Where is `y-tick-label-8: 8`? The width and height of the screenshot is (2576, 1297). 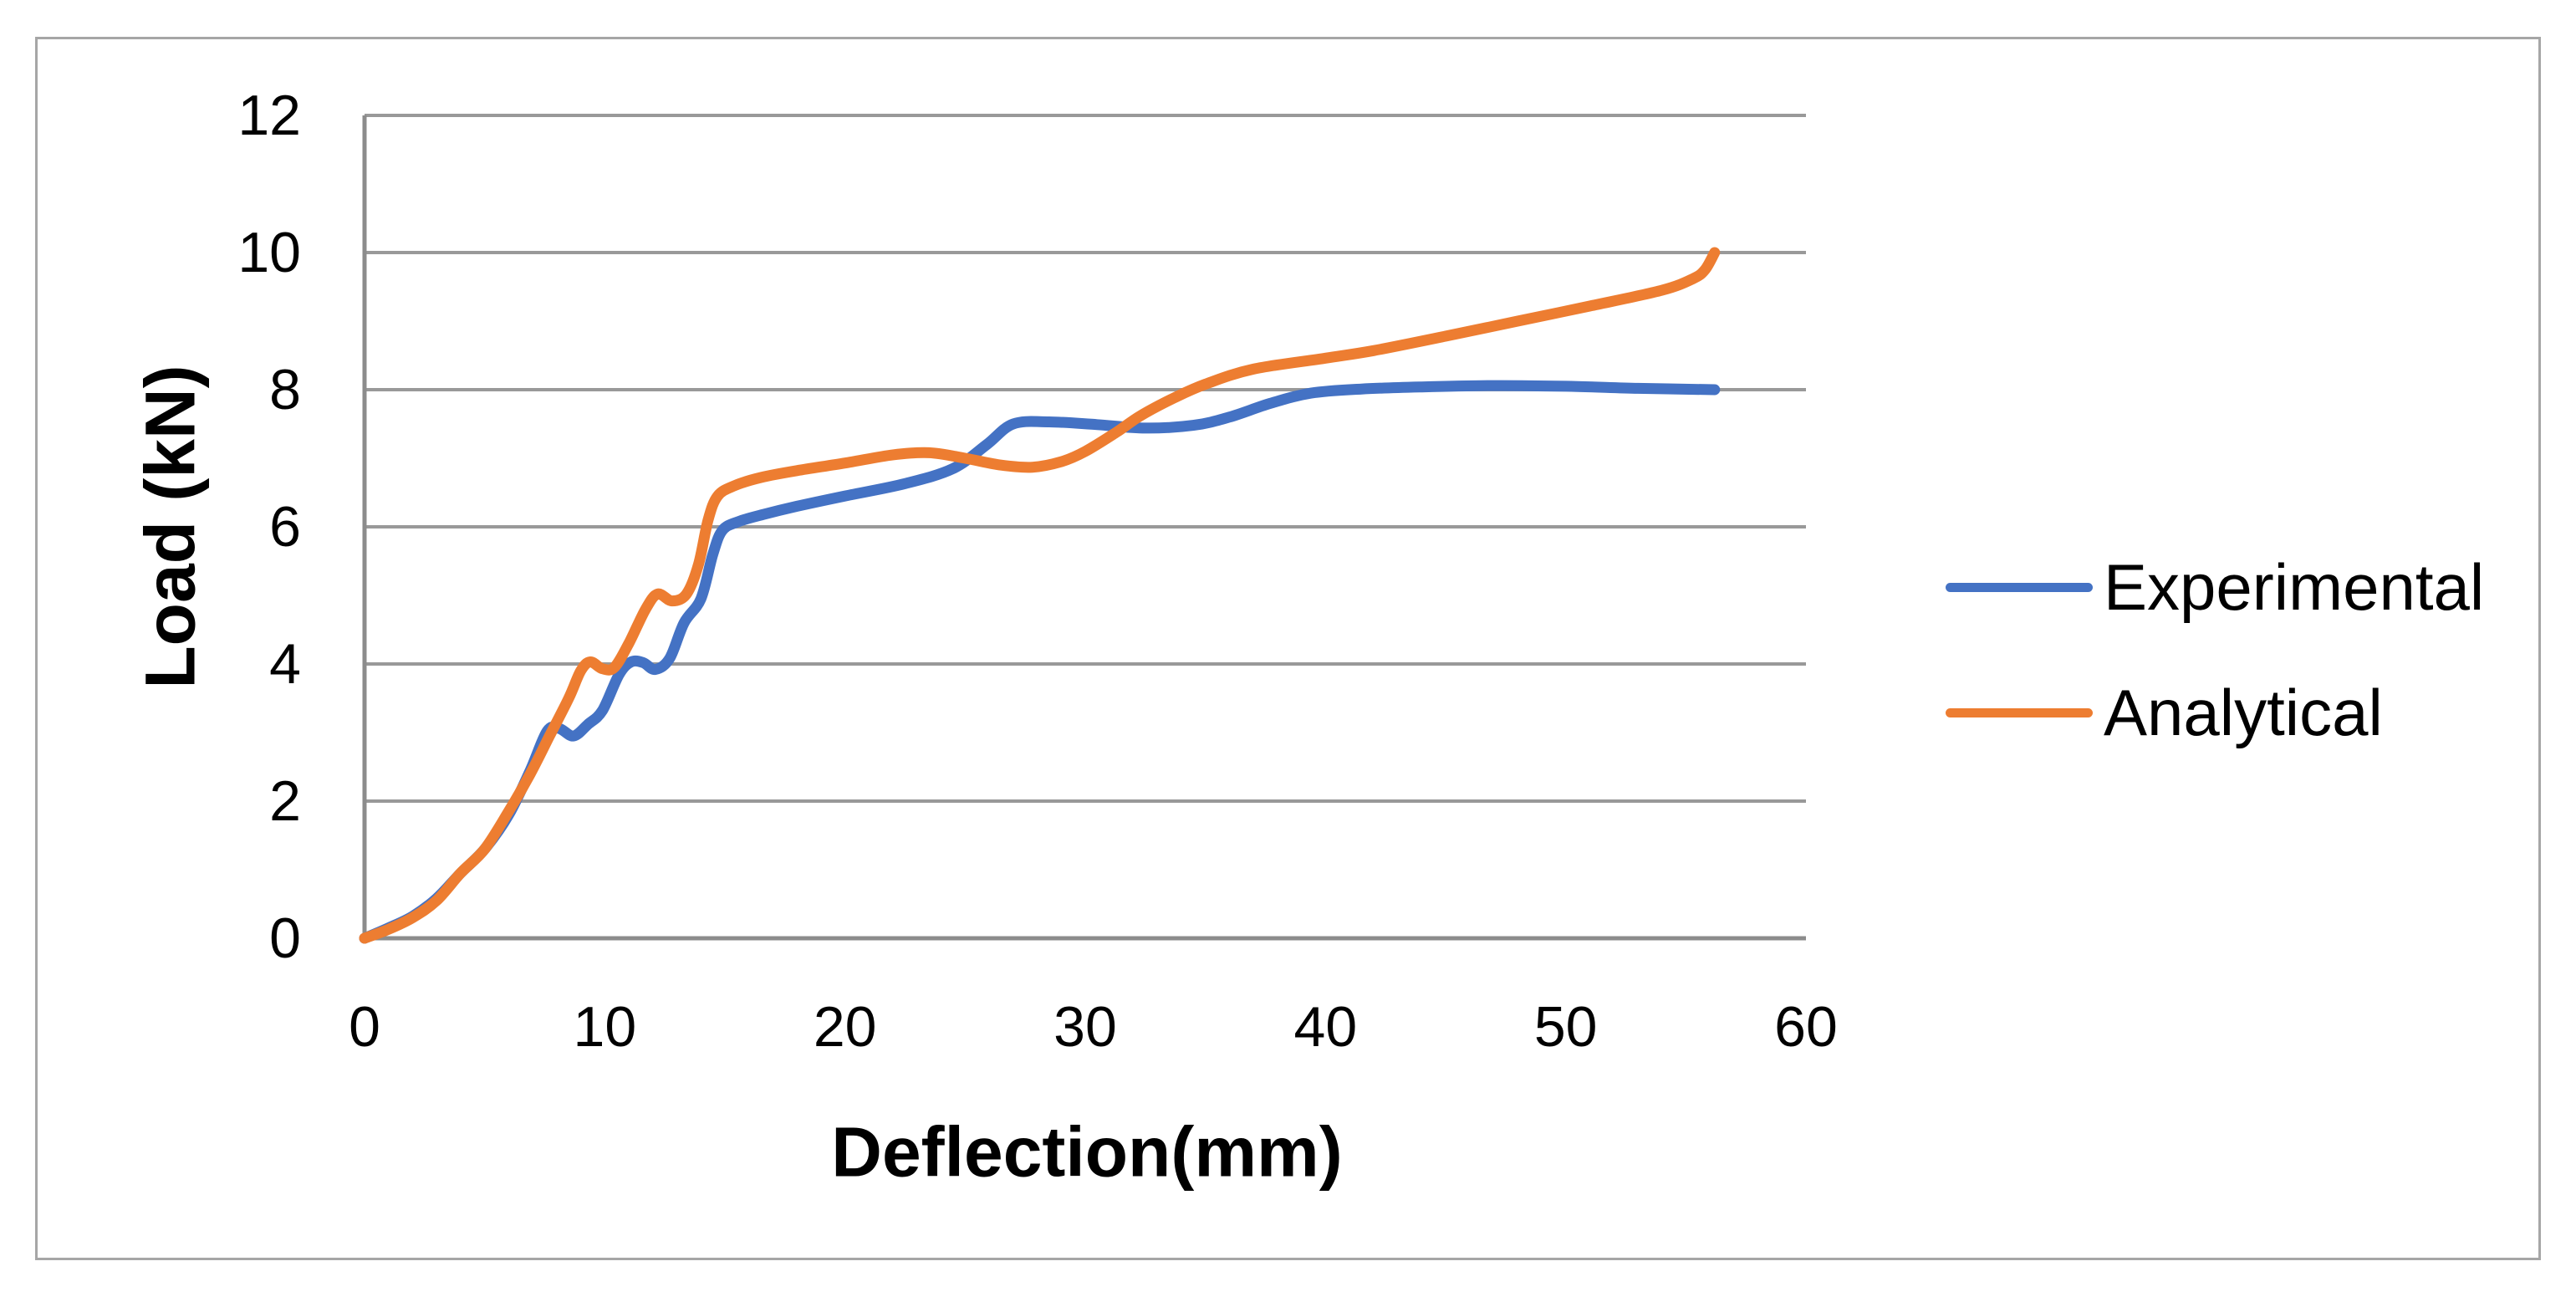
y-tick-label-8: 8 is located at coordinates (285, 389).